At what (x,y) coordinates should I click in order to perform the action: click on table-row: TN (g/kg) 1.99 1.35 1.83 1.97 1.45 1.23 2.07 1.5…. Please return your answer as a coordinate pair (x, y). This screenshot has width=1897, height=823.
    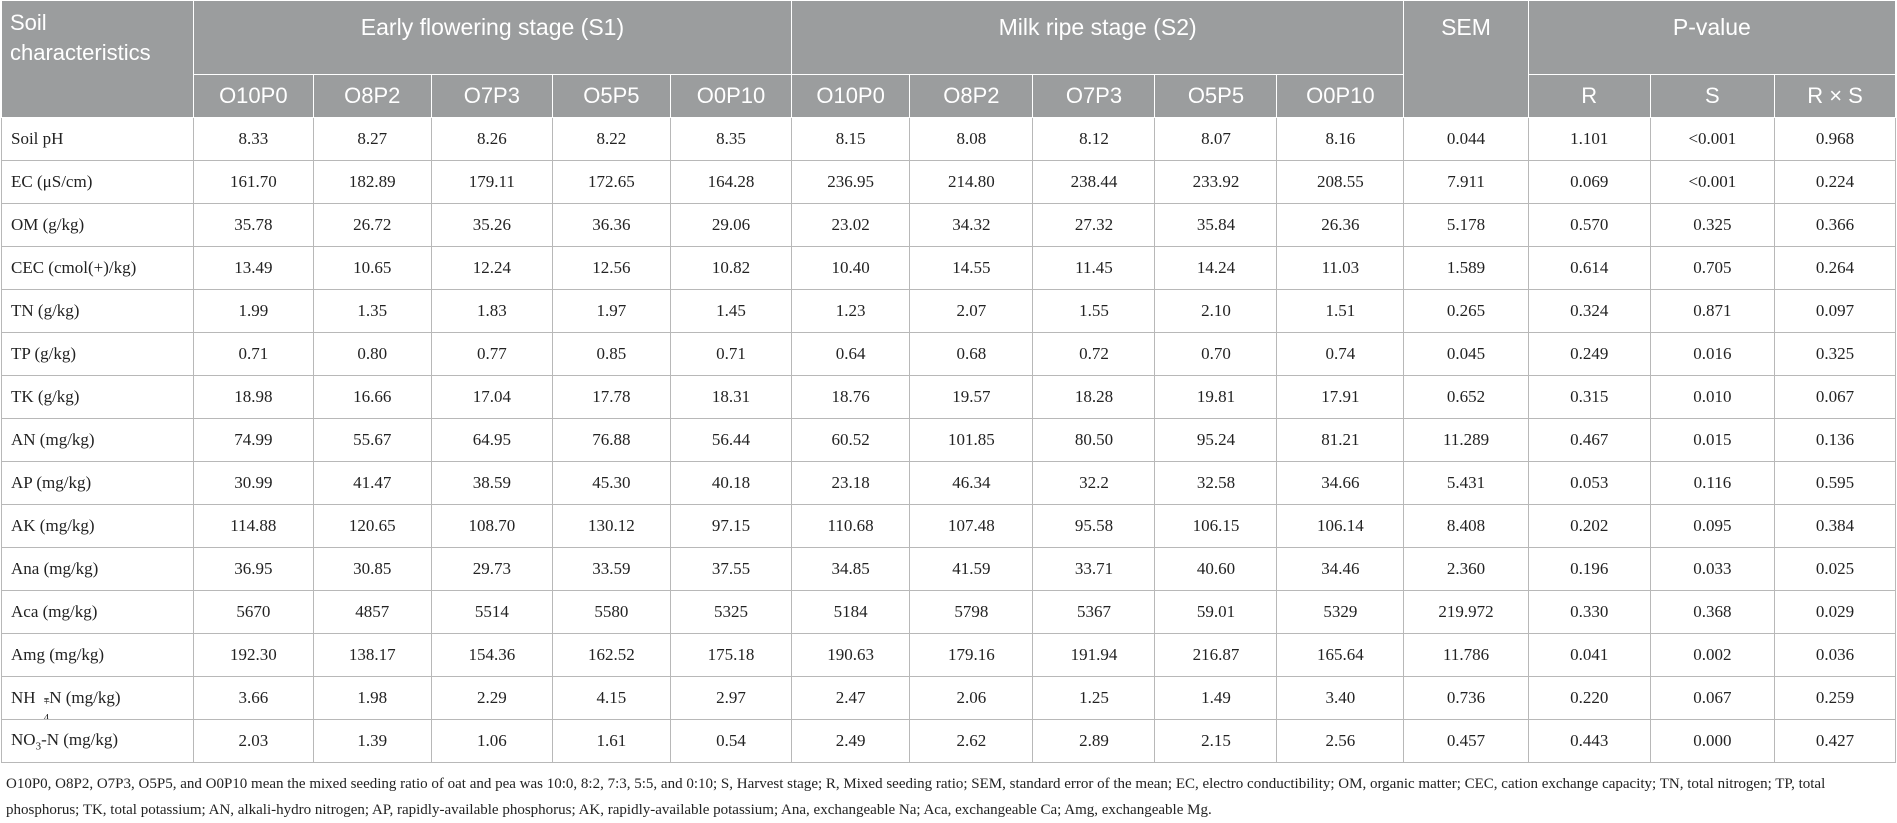
    Looking at the image, I should click on (948, 311).